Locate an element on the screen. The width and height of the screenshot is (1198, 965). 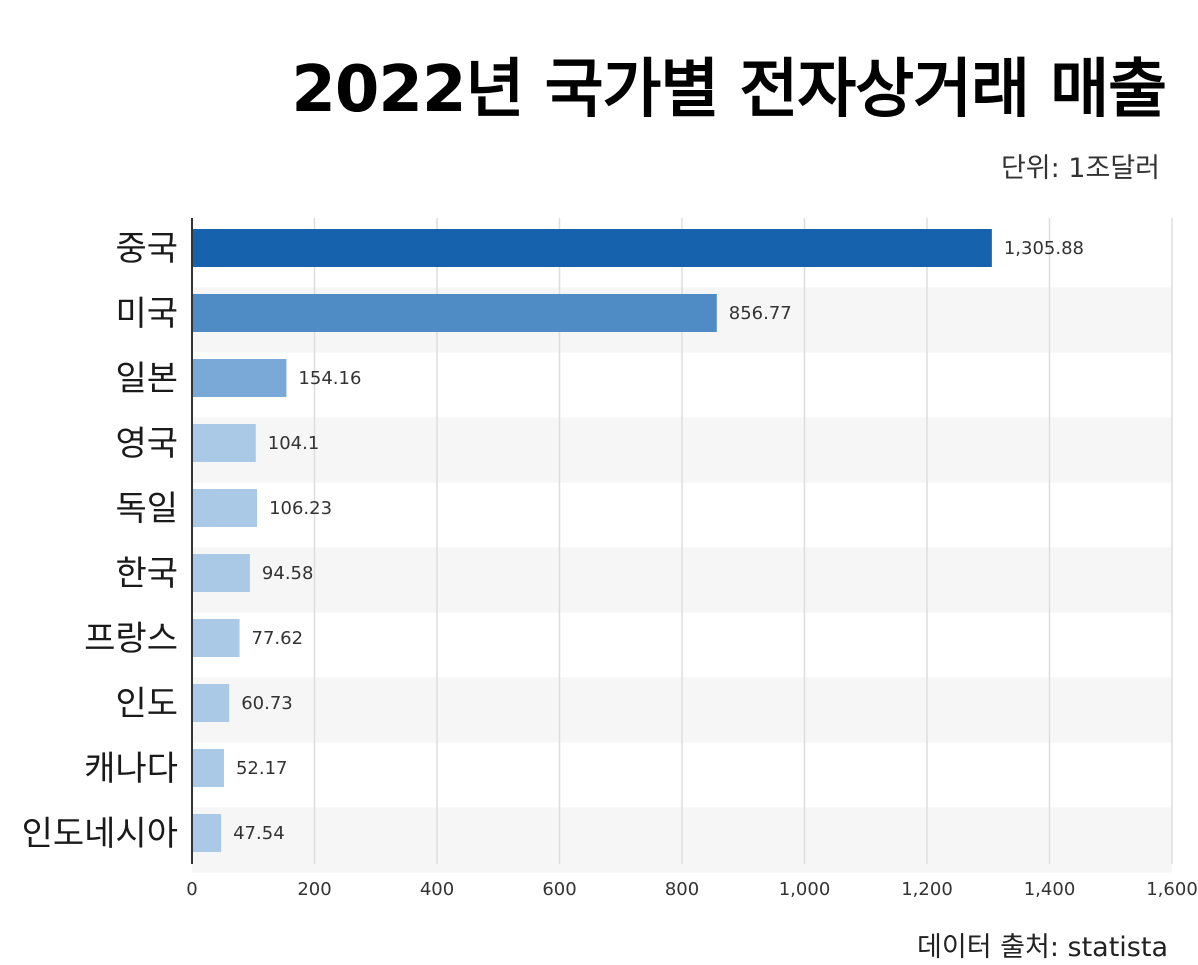
value-label: 47.54 is located at coordinates (259, 833).